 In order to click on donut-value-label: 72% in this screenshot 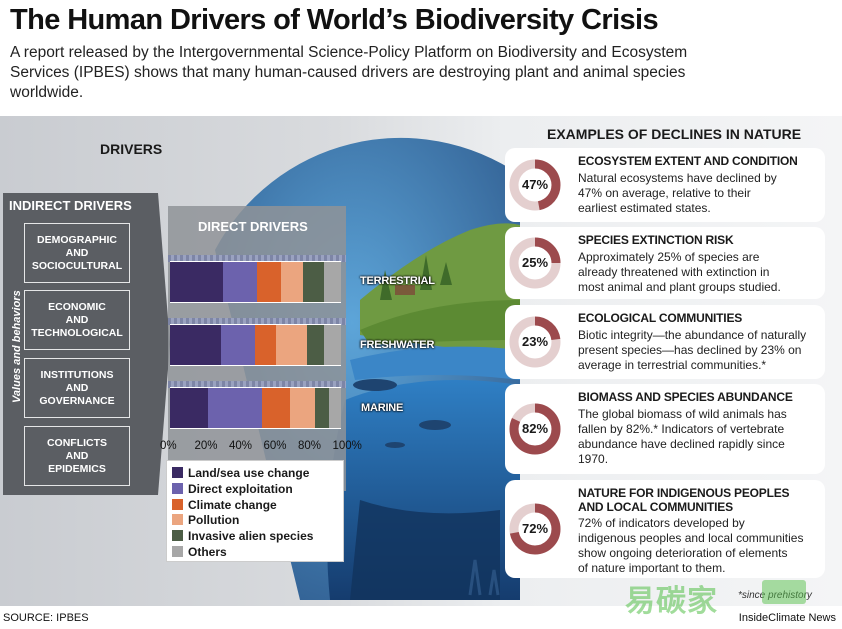, I will do `click(535, 528)`.